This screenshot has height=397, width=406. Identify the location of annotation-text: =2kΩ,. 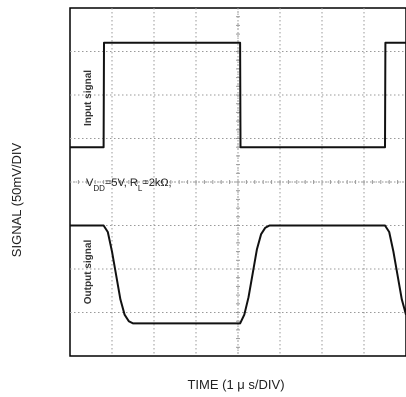
(156, 183).